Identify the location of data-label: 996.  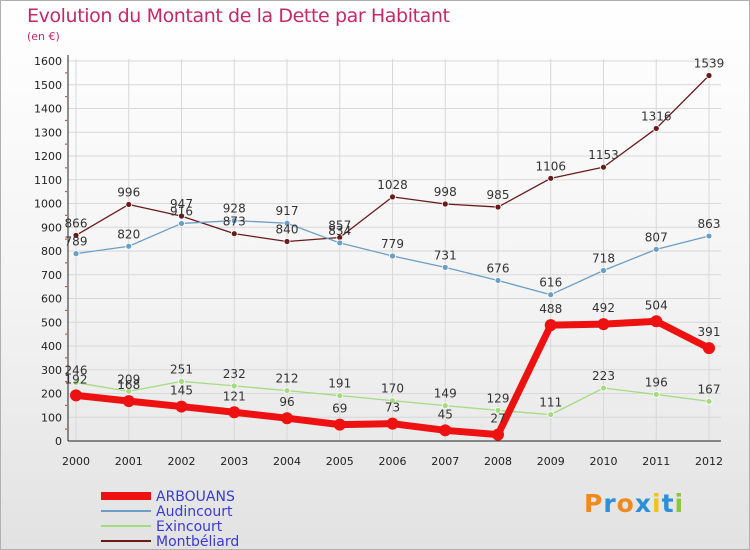
(128, 192).